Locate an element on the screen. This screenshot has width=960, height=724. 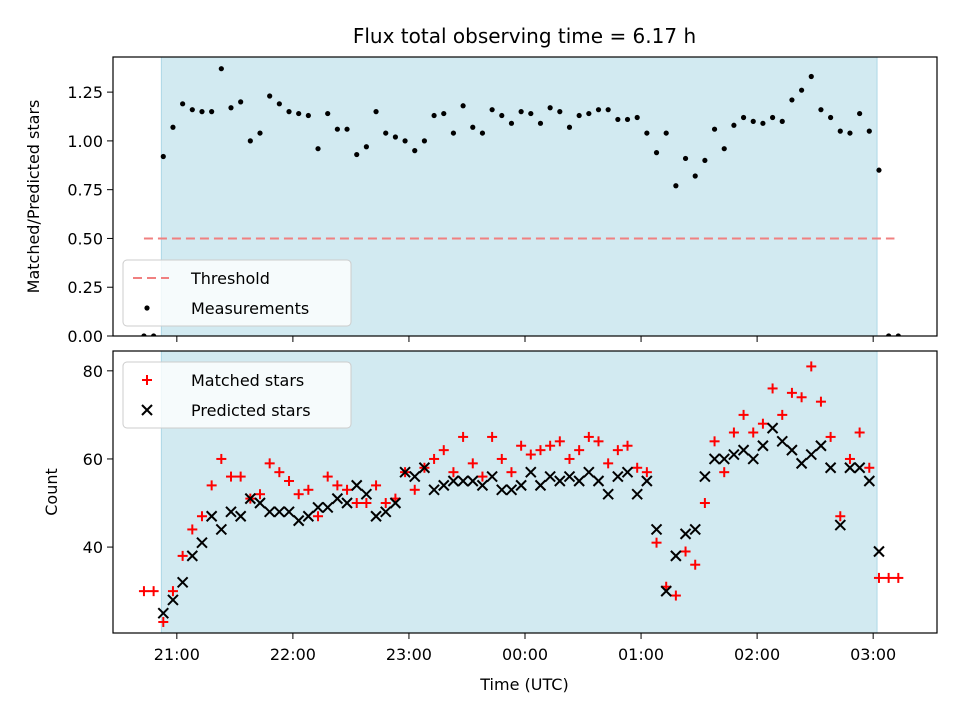
x-tick-label: 02:00 is located at coordinates (757, 654).